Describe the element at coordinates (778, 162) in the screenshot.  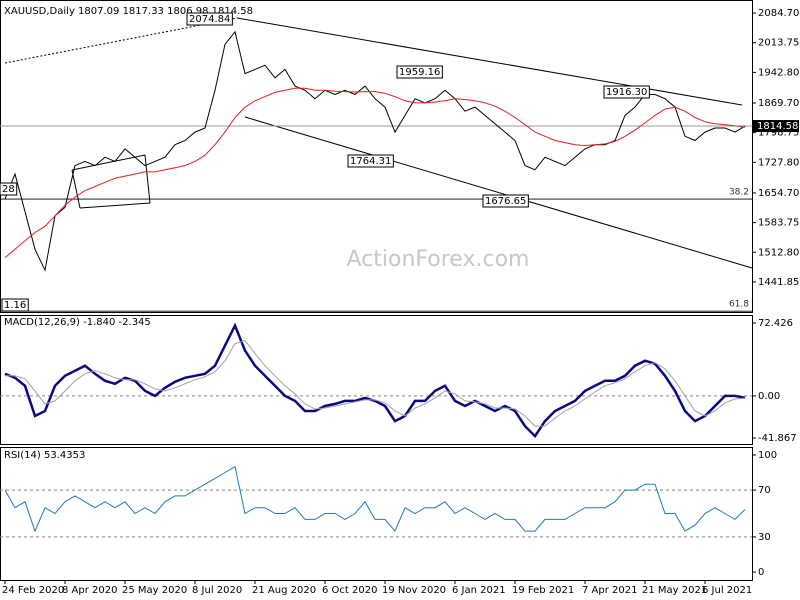
I see `y-tick-label: 1727.80` at that location.